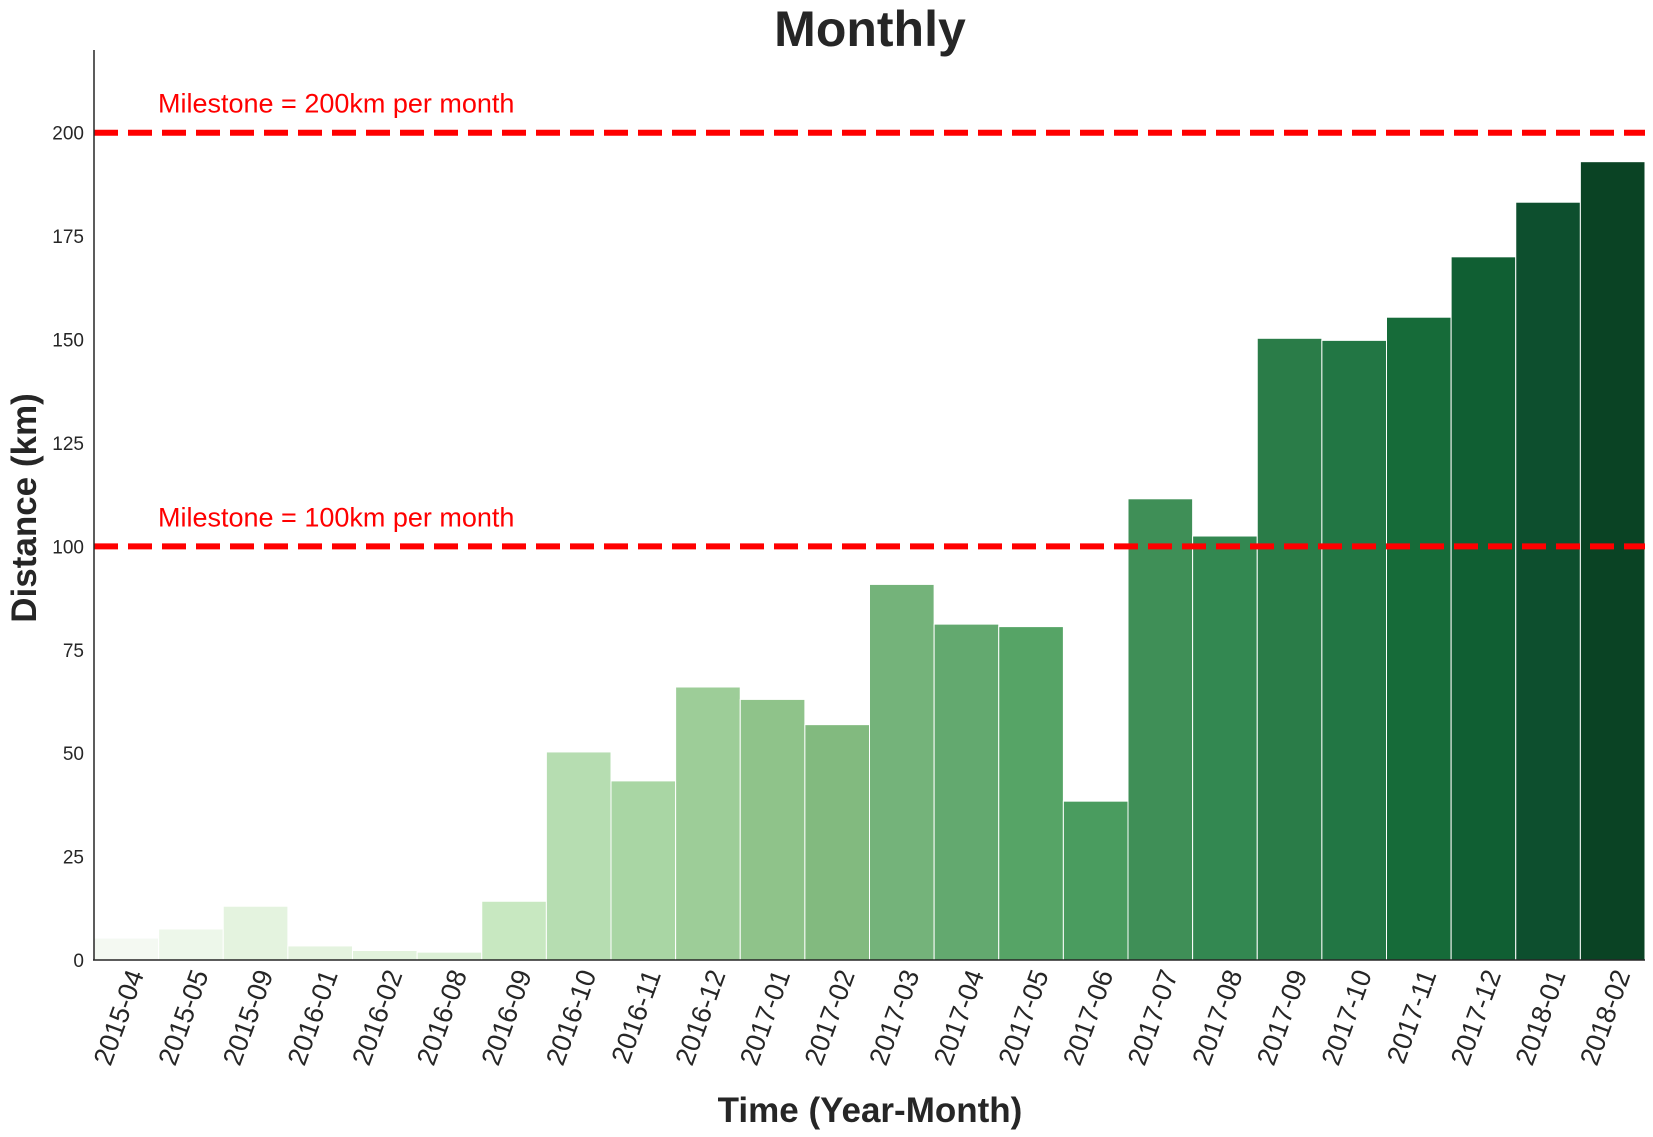 The height and width of the screenshot is (1137, 1653). What do you see at coordinates (68, 237) in the screenshot?
I see `y-tick-label-175: 175` at bounding box center [68, 237].